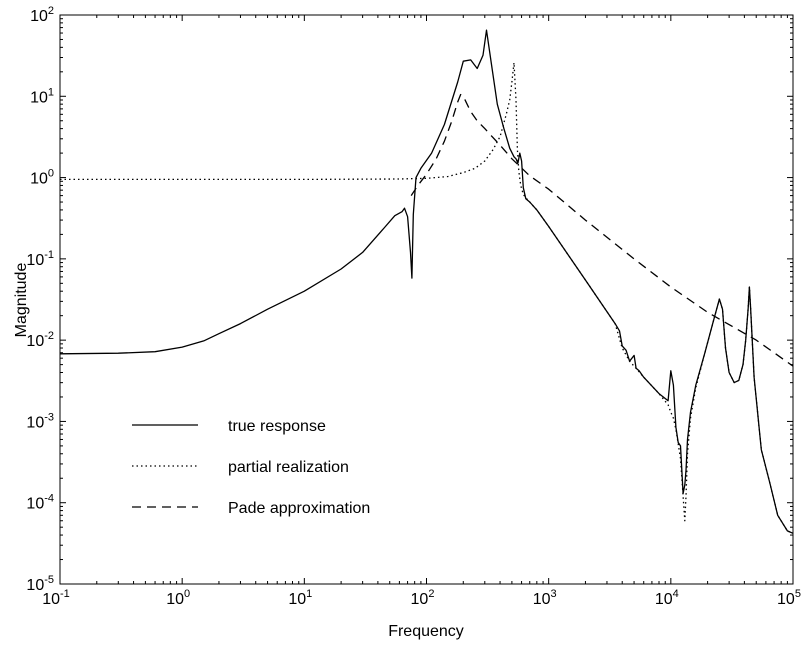 Image resolution: width=810 pixels, height=645 pixels. I want to click on y-tick-label-exp: 1, so click(51, 92).